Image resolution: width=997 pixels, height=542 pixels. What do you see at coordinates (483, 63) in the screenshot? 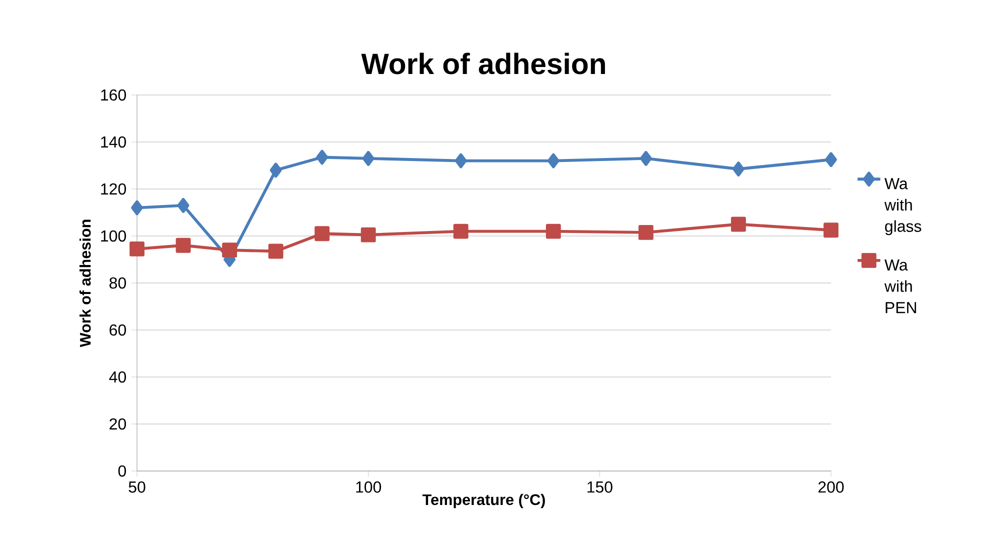
I see `chart-title: Work of adhesion` at bounding box center [483, 63].